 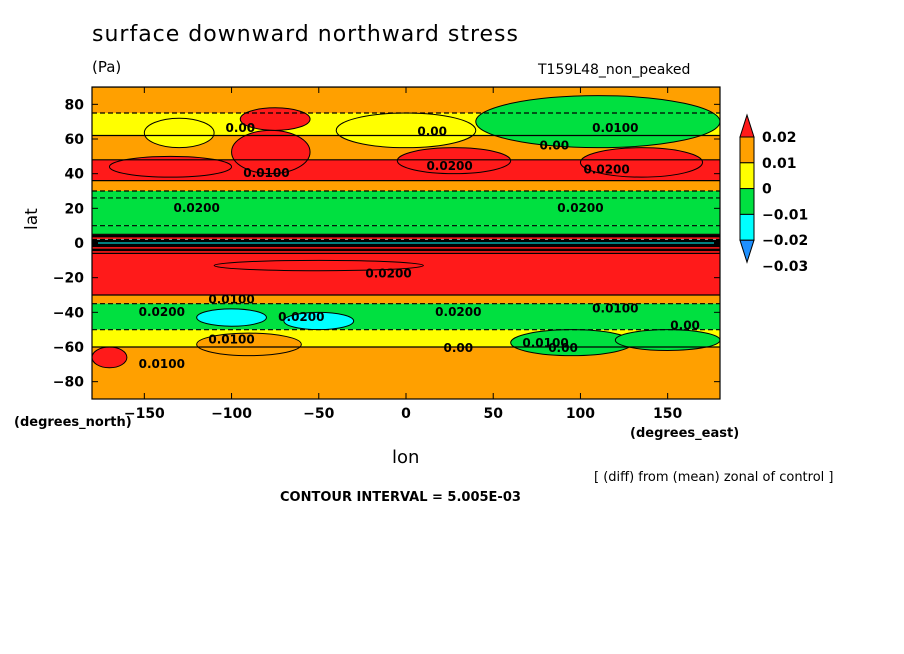 What do you see at coordinates (305, 34) in the screenshot?
I see `chart-title: surface downward northward stress` at bounding box center [305, 34].